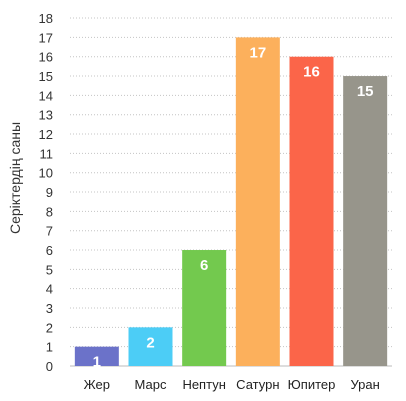 This screenshot has height=401, width=406. I want to click on data-label: 6, so click(204, 265).